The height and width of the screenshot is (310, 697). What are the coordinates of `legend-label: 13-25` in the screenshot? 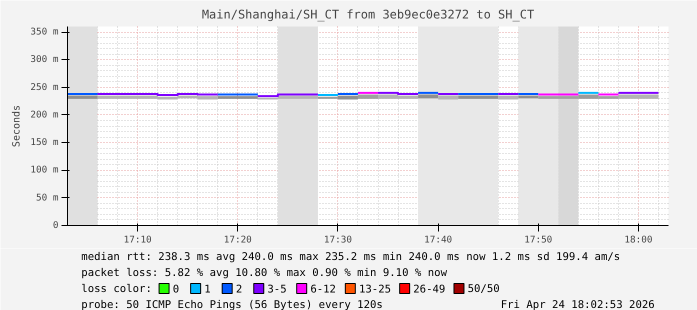 It's located at (375, 289).